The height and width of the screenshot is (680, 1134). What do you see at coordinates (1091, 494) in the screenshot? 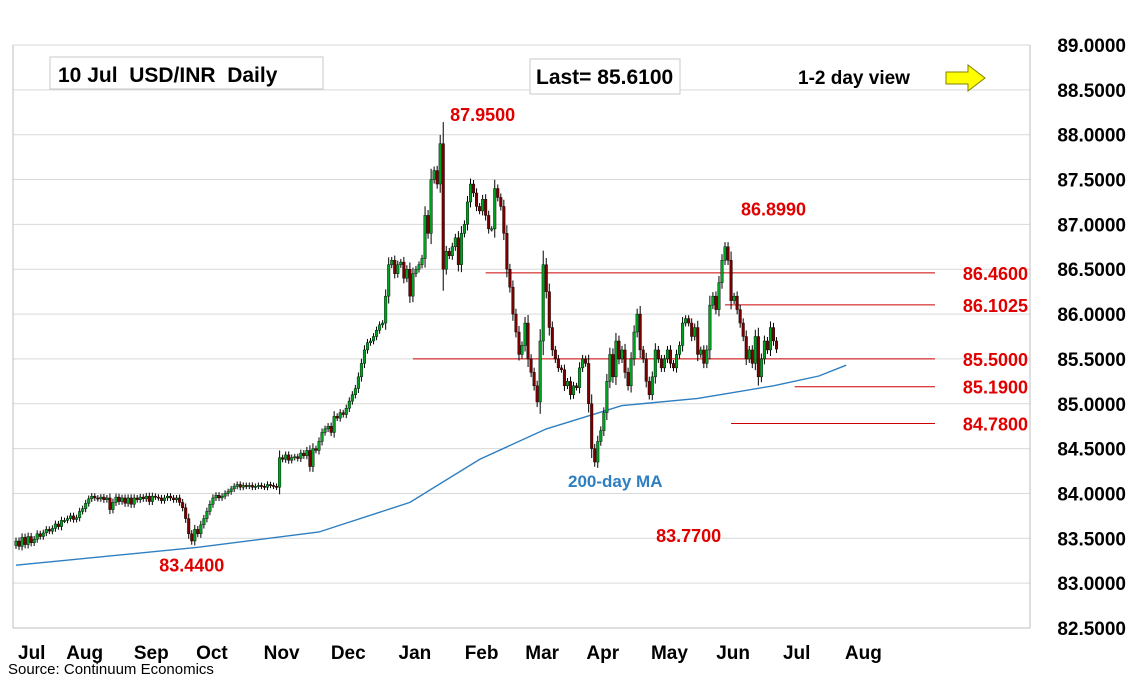
I see `y-tick-label: 84.0000` at bounding box center [1091, 494].